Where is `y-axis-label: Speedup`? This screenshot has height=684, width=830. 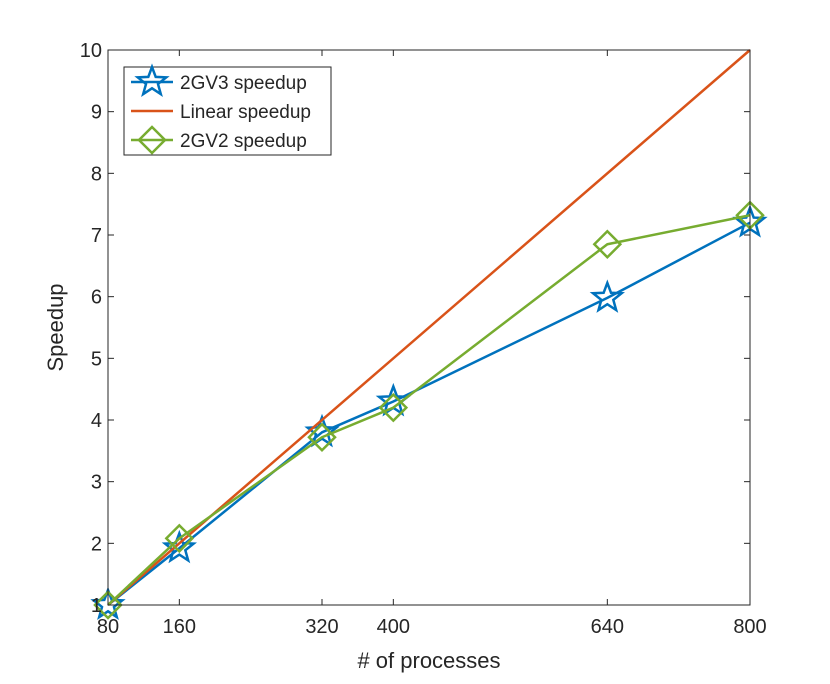 y-axis-label: Speedup is located at coordinates (55, 327).